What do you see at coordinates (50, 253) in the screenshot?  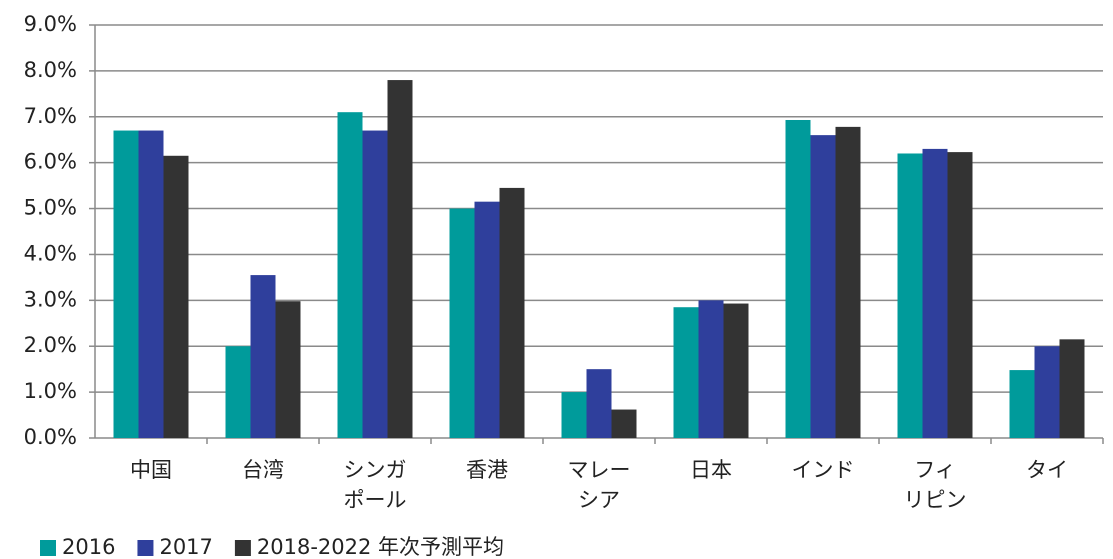 I see `y-tick-label: 4.0%` at bounding box center [50, 253].